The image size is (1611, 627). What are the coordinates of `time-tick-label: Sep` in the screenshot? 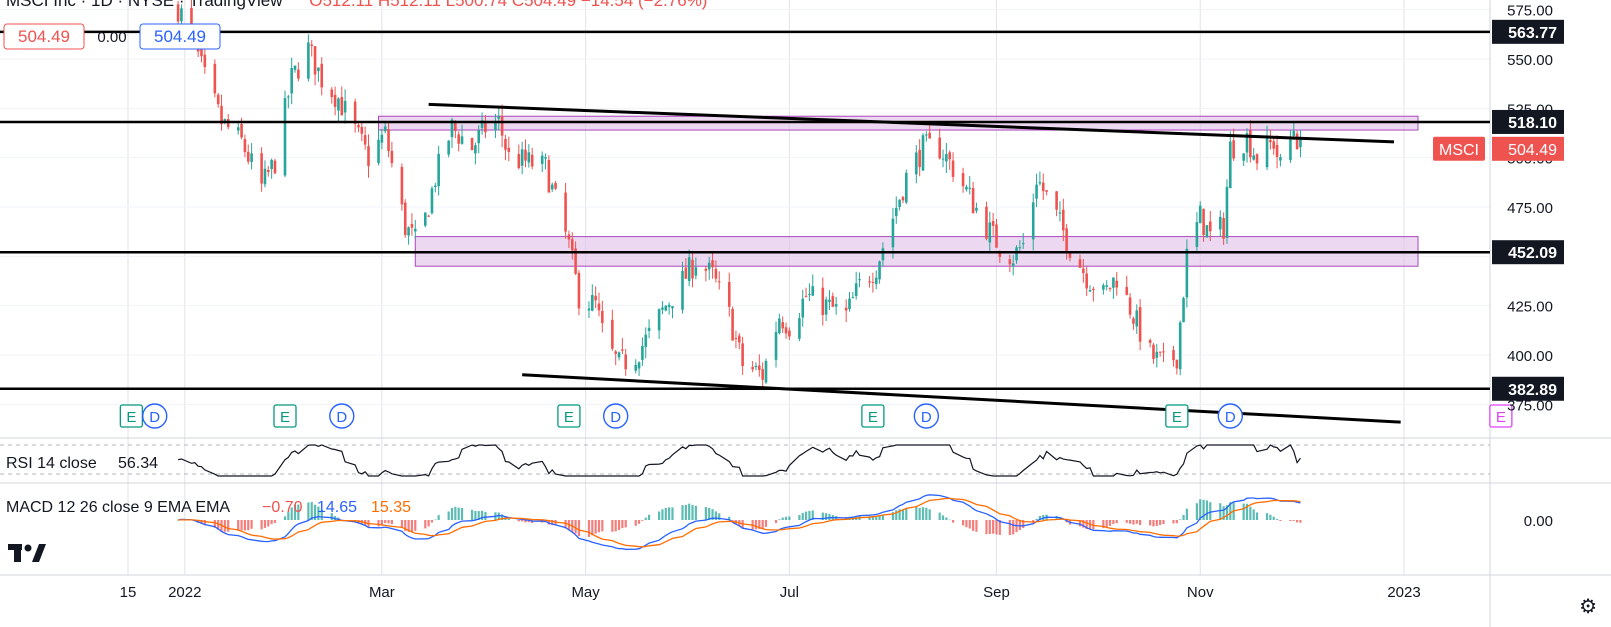 It's located at (996, 592).